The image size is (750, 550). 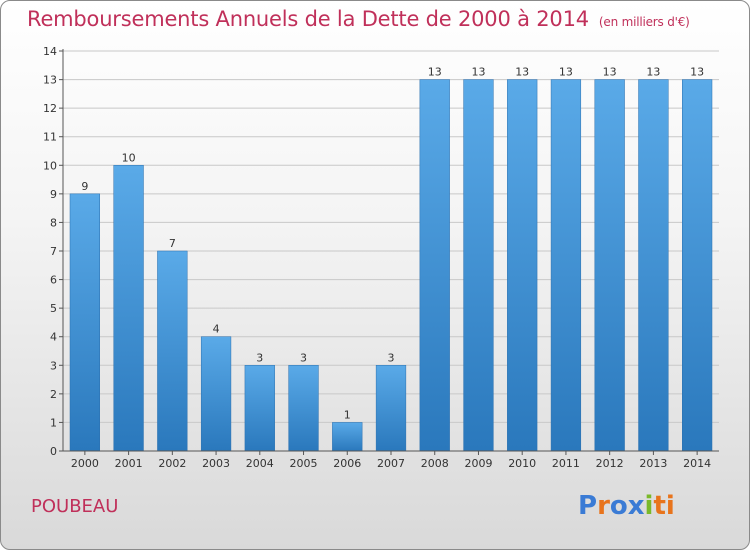 I want to click on data-label: 9, so click(x=84, y=186).